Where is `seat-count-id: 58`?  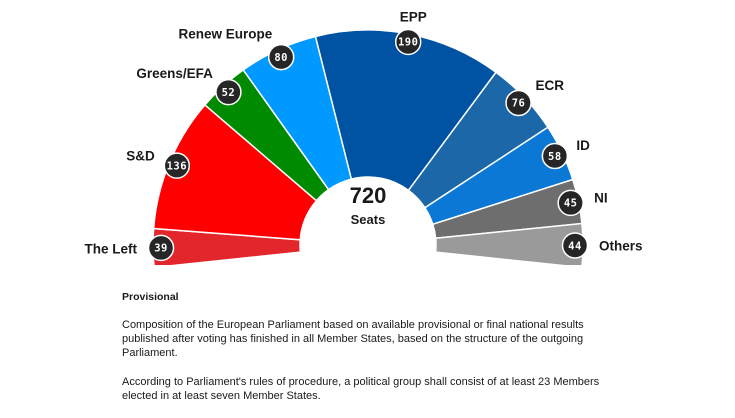 seat-count-id: 58 is located at coordinates (555, 157).